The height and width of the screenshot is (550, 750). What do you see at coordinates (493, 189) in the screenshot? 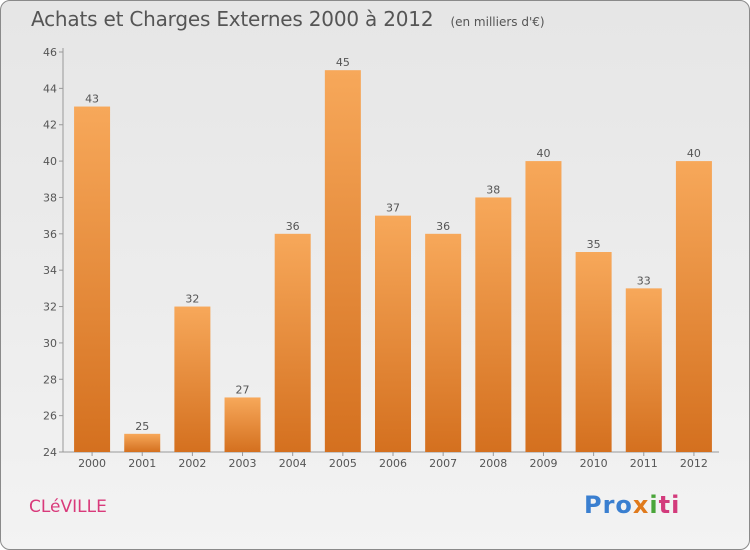
I see `data-label: 38` at bounding box center [493, 189].